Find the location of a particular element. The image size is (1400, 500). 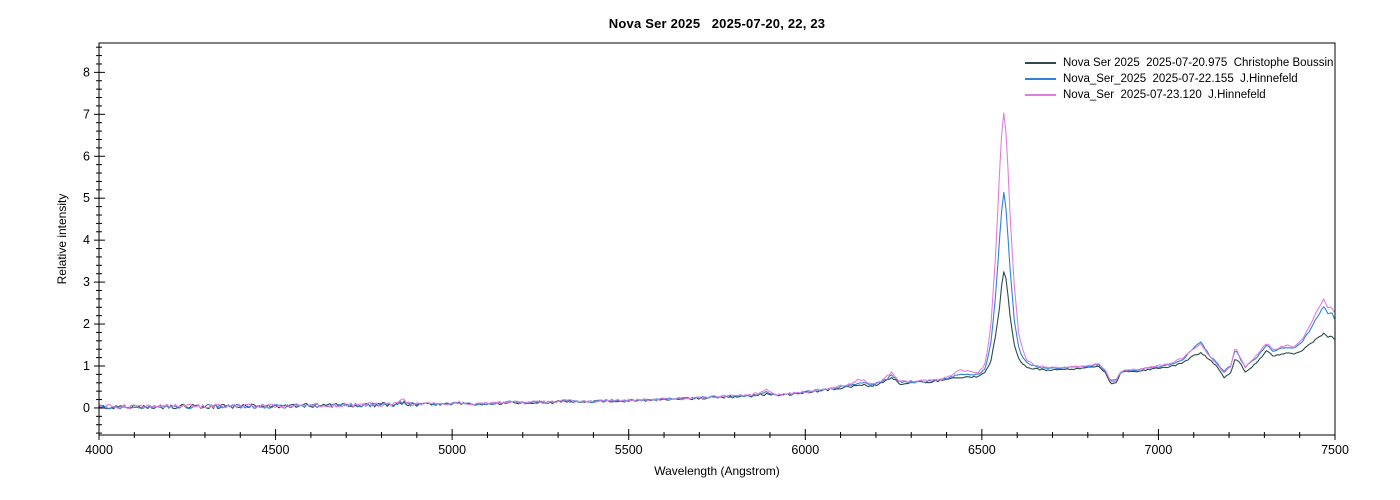

legend-line-swatch-pink is located at coordinates (1040, 94).